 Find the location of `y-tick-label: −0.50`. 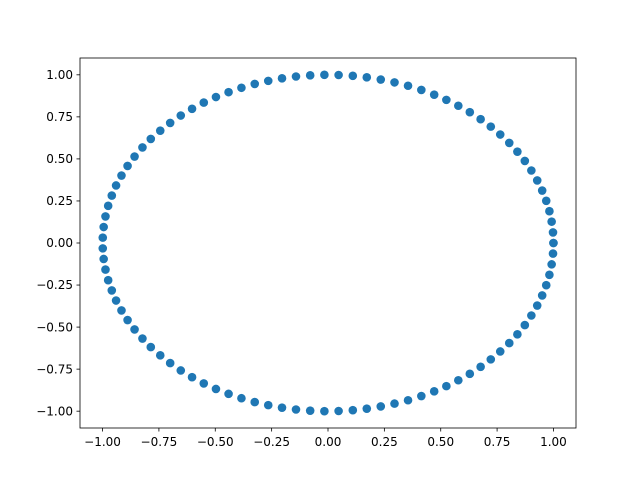

y-tick-label: −0.50 is located at coordinates (54, 327).